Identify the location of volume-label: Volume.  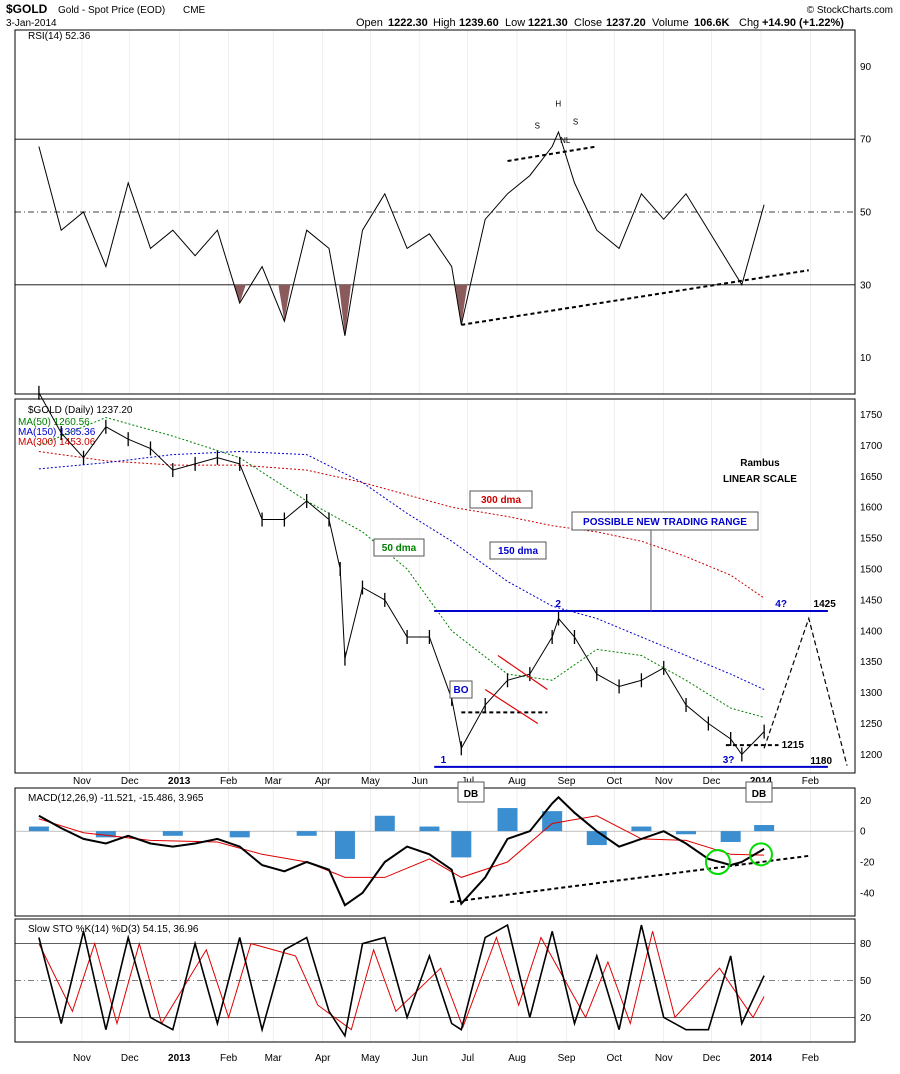
(670, 23).